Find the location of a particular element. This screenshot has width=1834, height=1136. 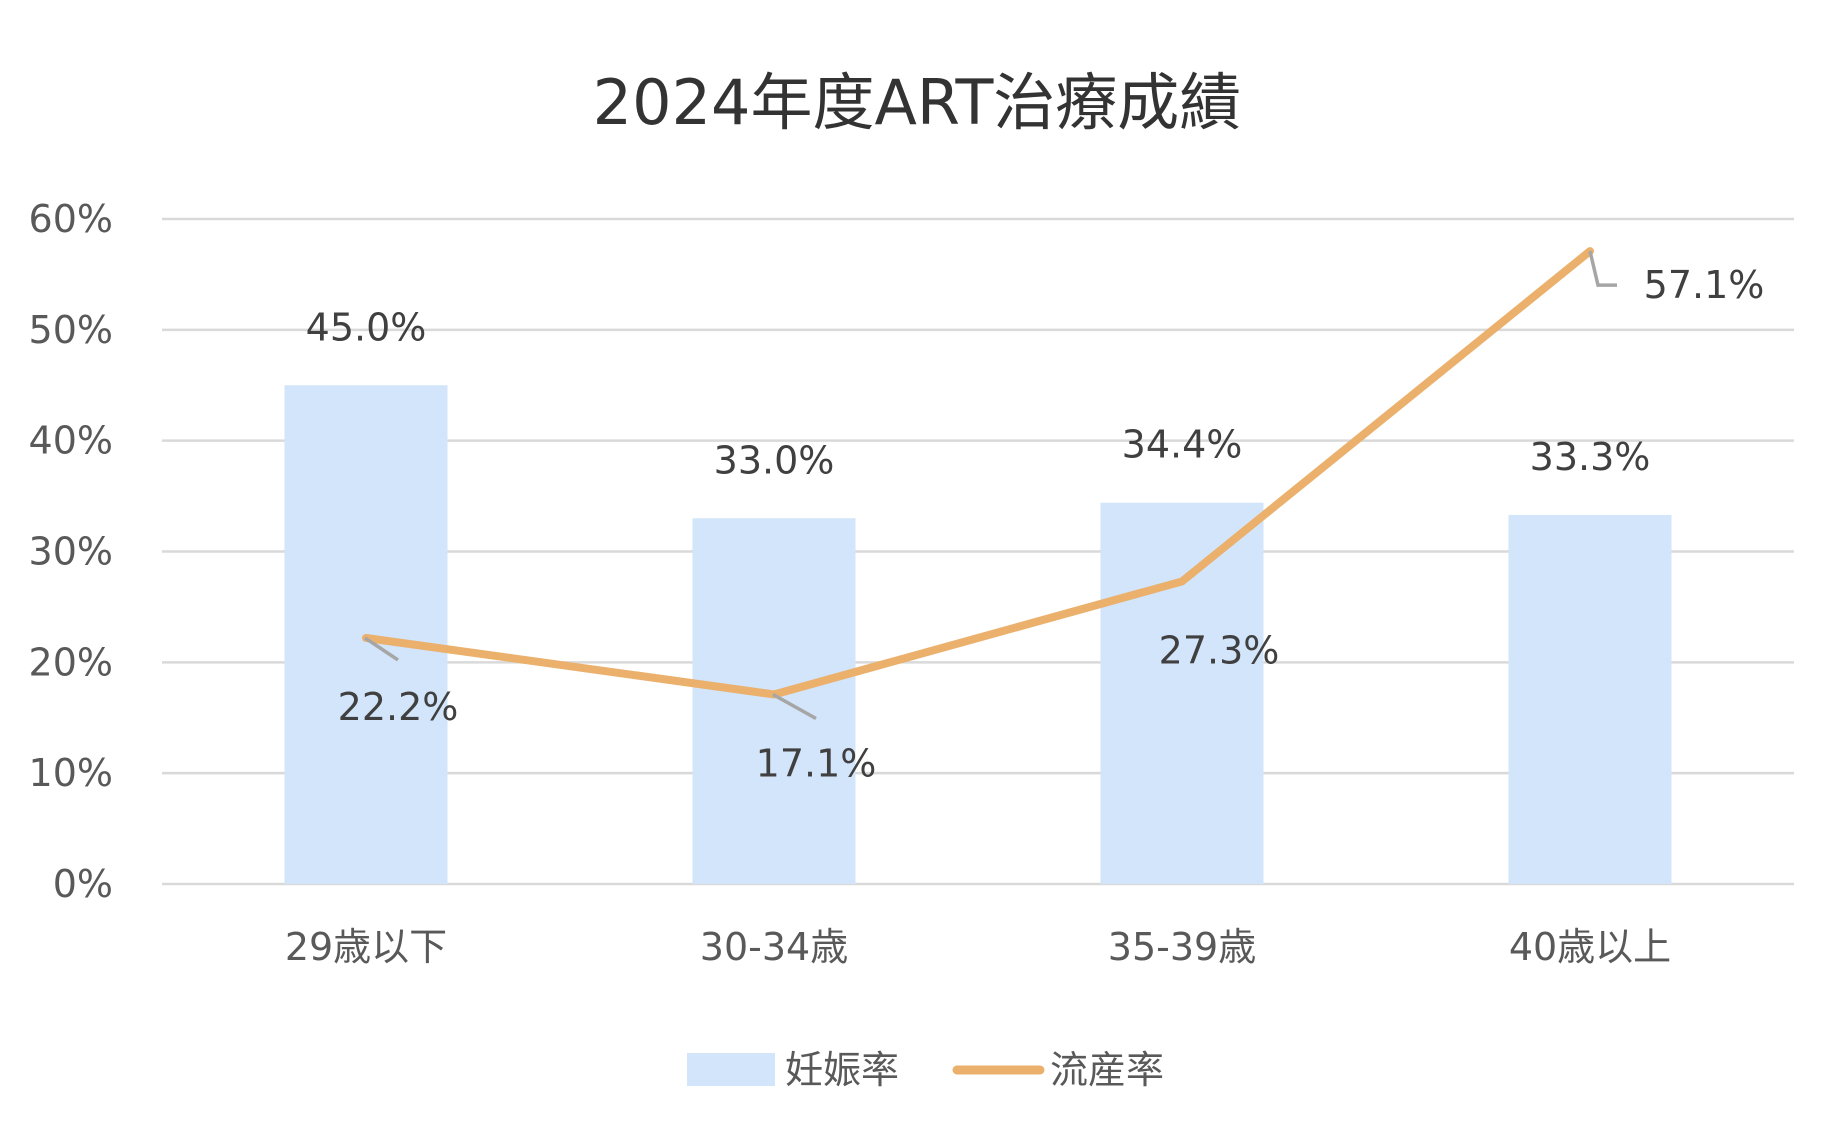

y-tick-label: 60% is located at coordinates (71, 219).